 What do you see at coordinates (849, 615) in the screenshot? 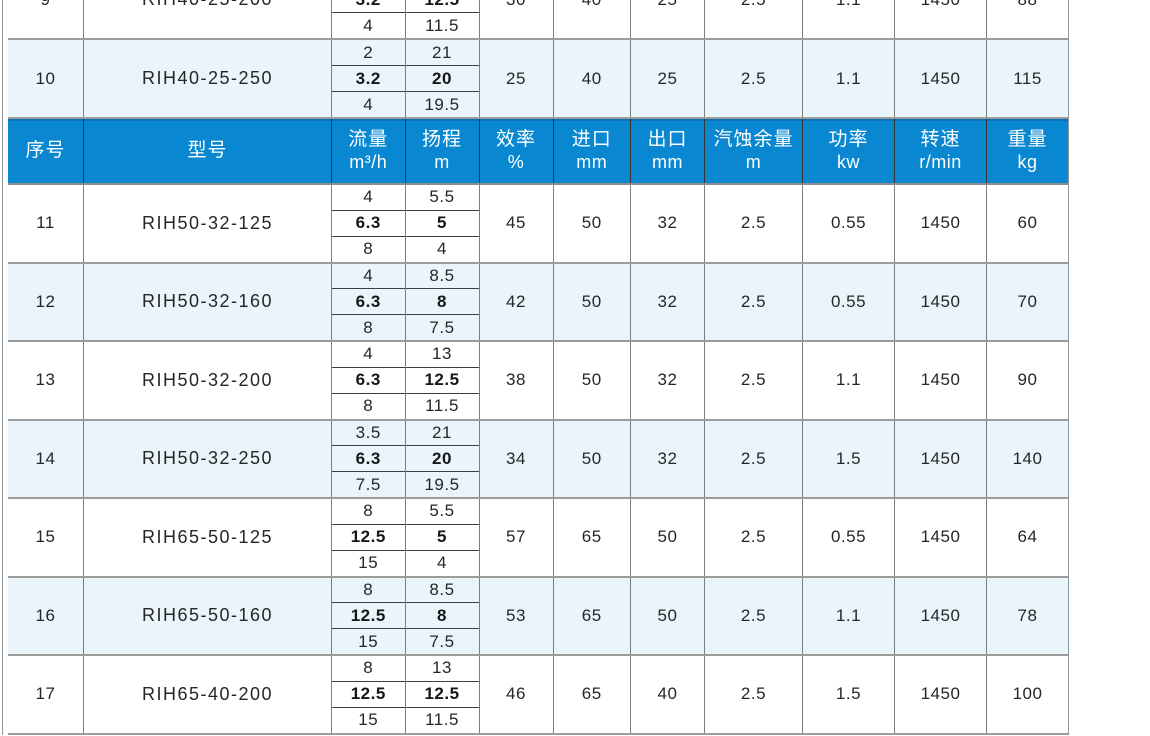
I see `cell-power: 1.1` at bounding box center [849, 615].